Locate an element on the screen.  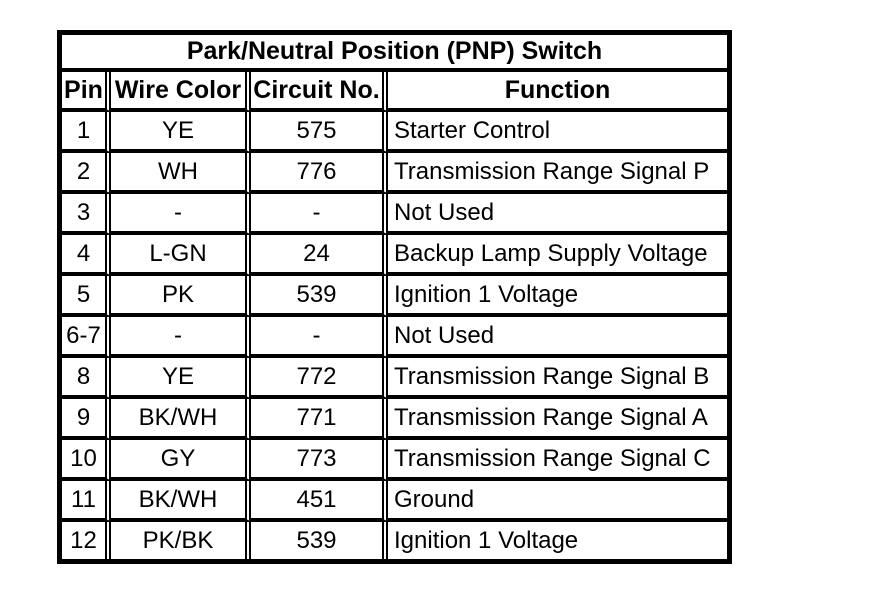
pin-cell: 10 is located at coordinates (86, 460).